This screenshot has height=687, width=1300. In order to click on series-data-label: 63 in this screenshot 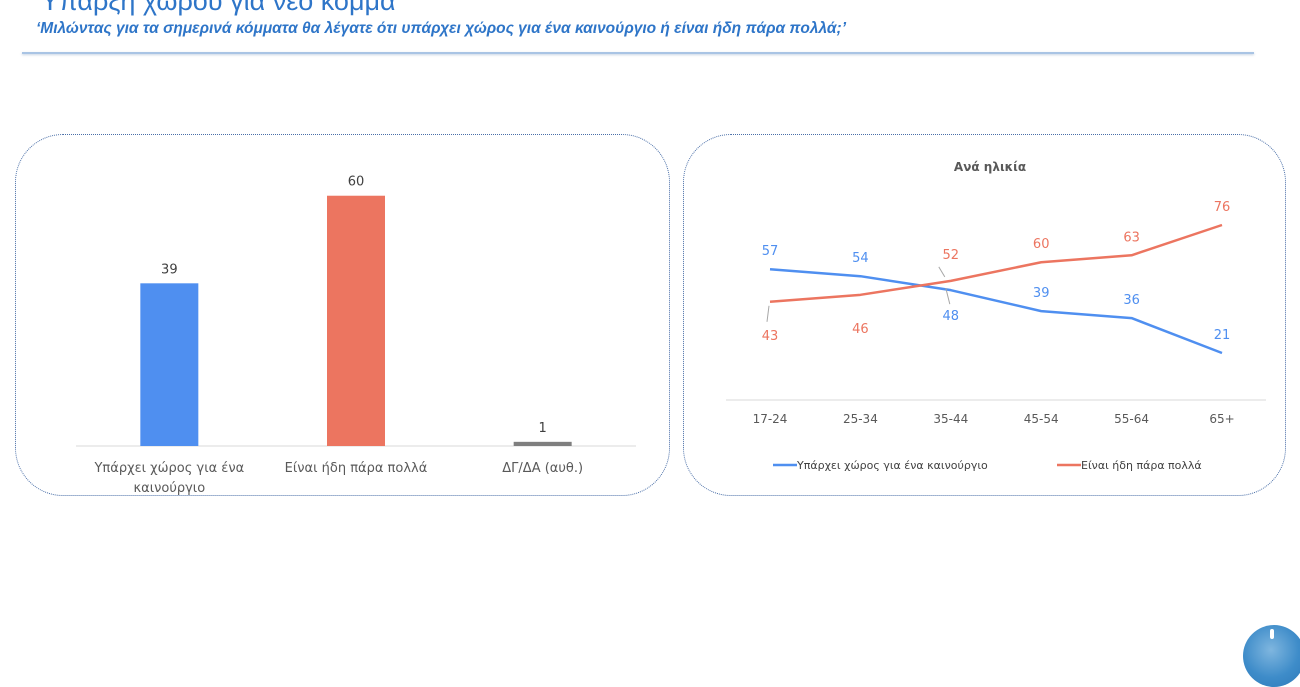, I will do `click(1131, 237)`.